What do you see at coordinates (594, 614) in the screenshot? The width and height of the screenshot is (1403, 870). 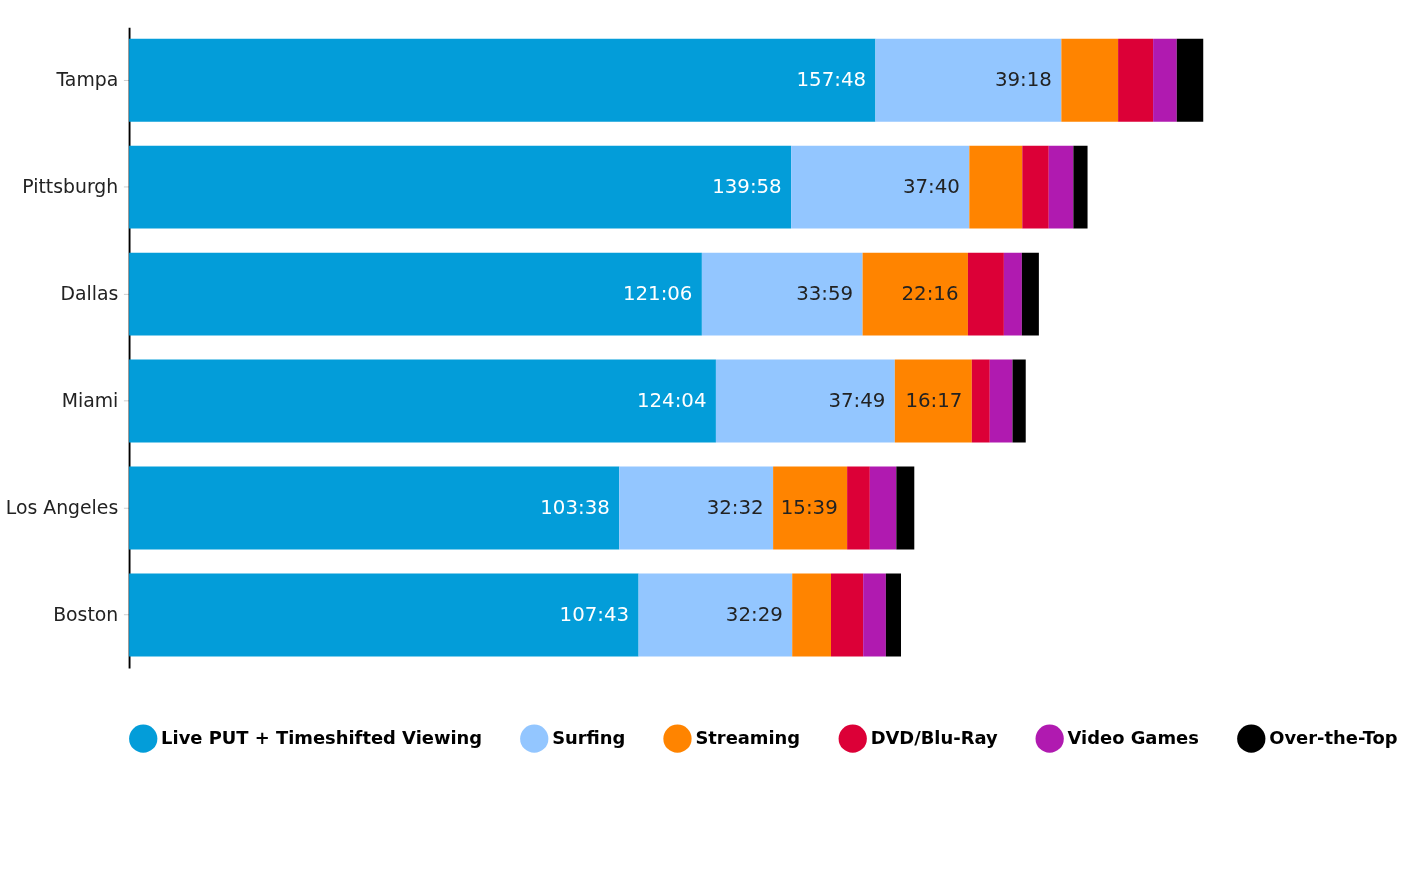 I see `data-label: 107:43` at bounding box center [594, 614].